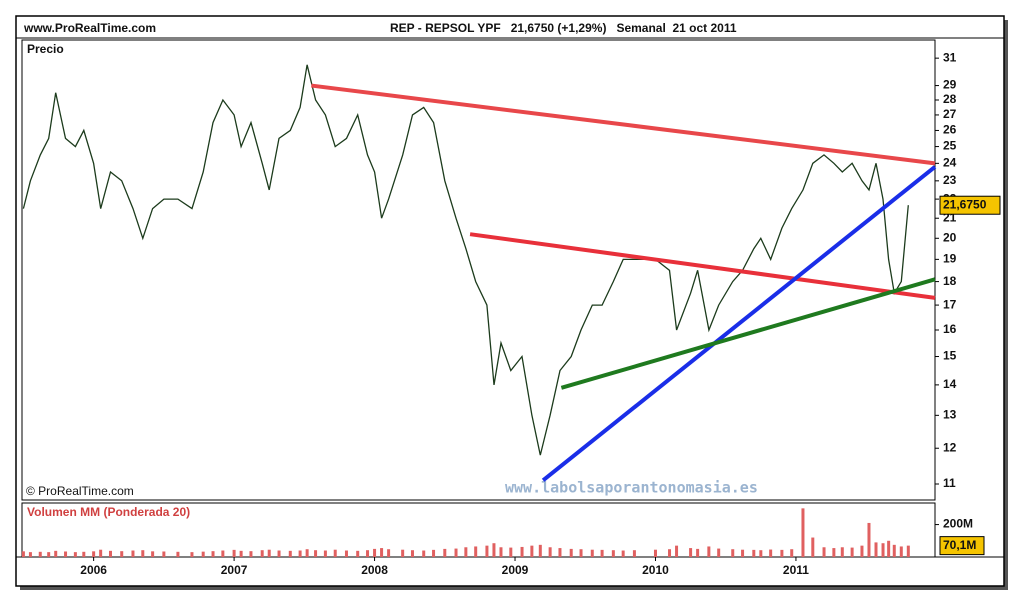  What do you see at coordinates (950, 114) in the screenshot?
I see `y-tick-label: 27` at bounding box center [950, 114].